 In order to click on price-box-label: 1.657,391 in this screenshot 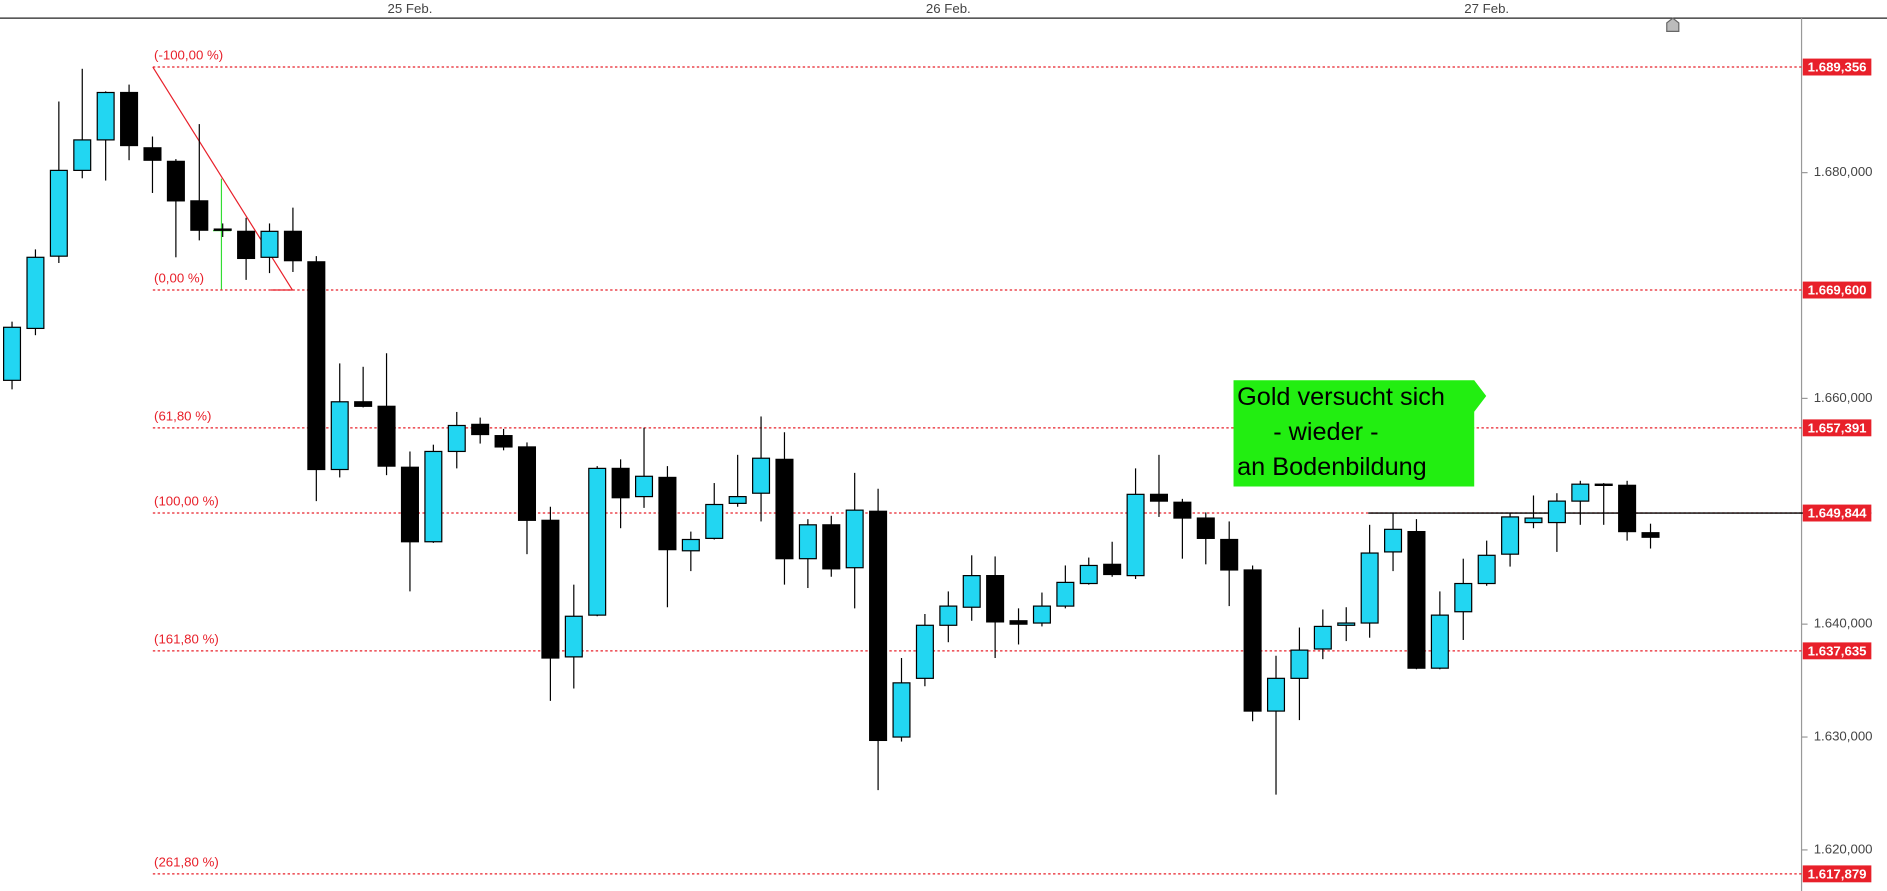, I will do `click(1837, 428)`.